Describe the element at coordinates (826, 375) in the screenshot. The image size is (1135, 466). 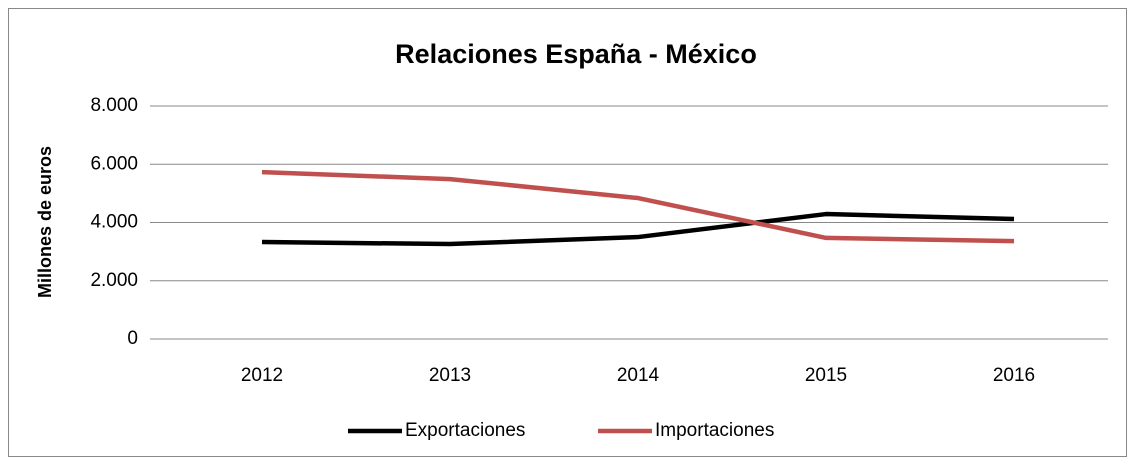
I see `x-tick-label: 2015` at that location.